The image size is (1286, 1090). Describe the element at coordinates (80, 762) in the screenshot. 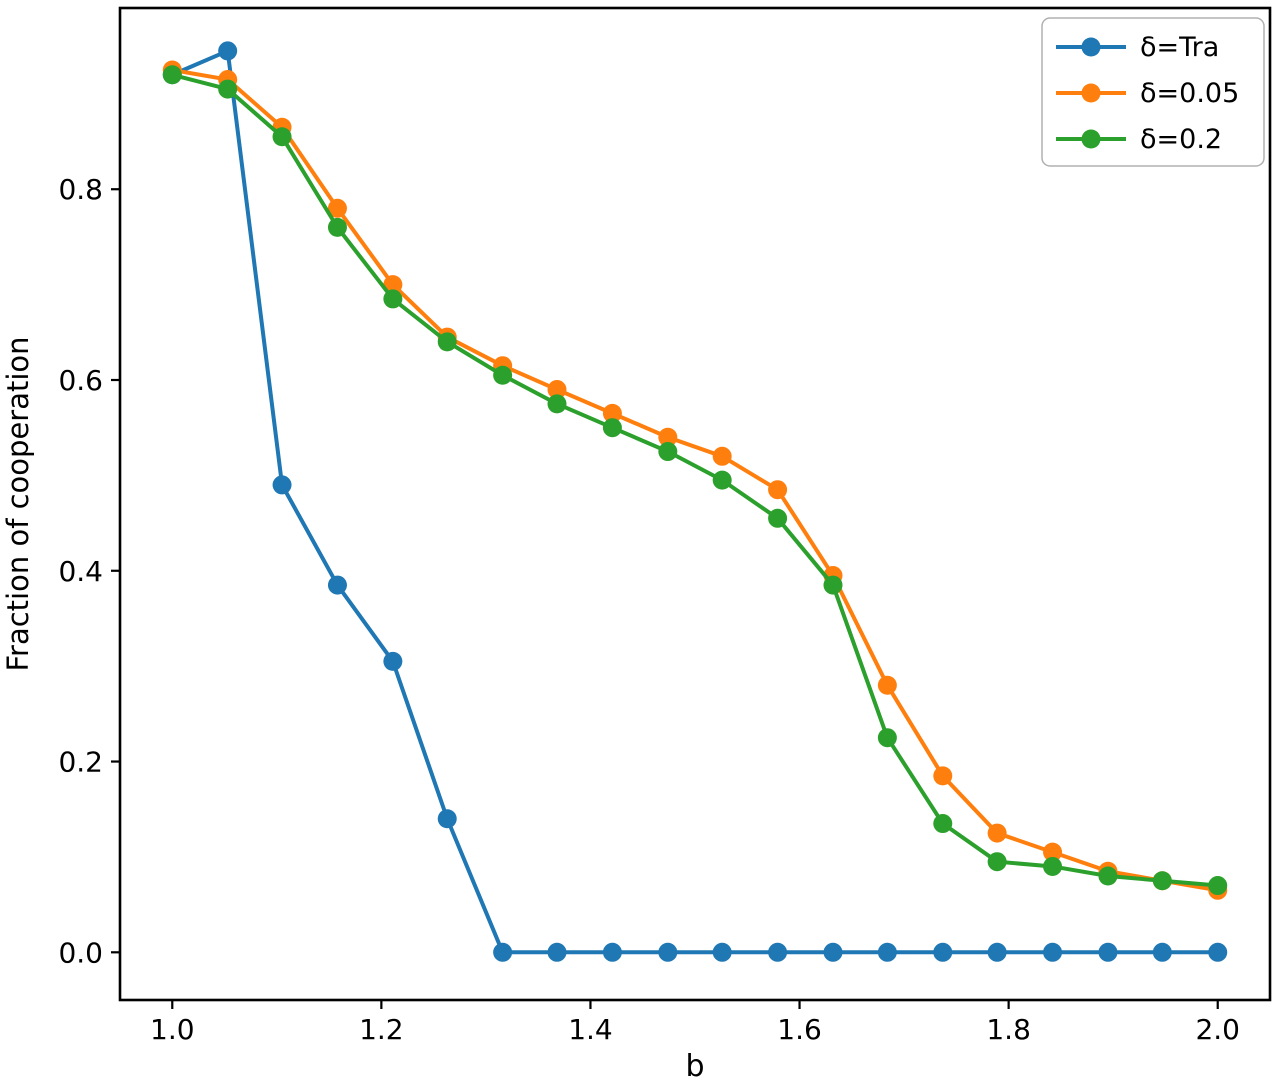

I see `y-tick-label: 0.2` at that location.